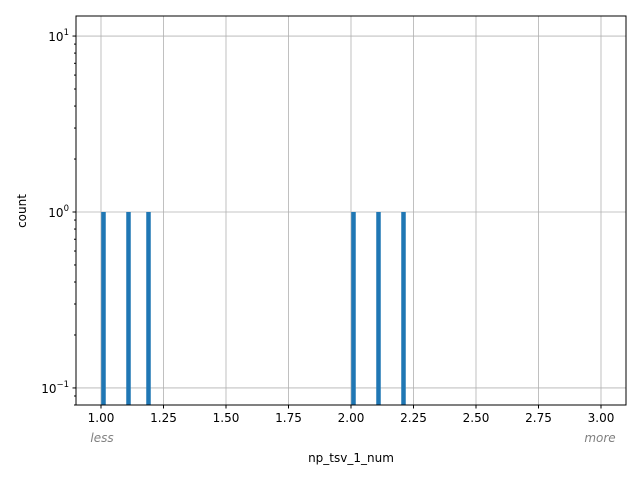 The image size is (640, 480). I want to click on less-annotation: less, so click(101, 438).